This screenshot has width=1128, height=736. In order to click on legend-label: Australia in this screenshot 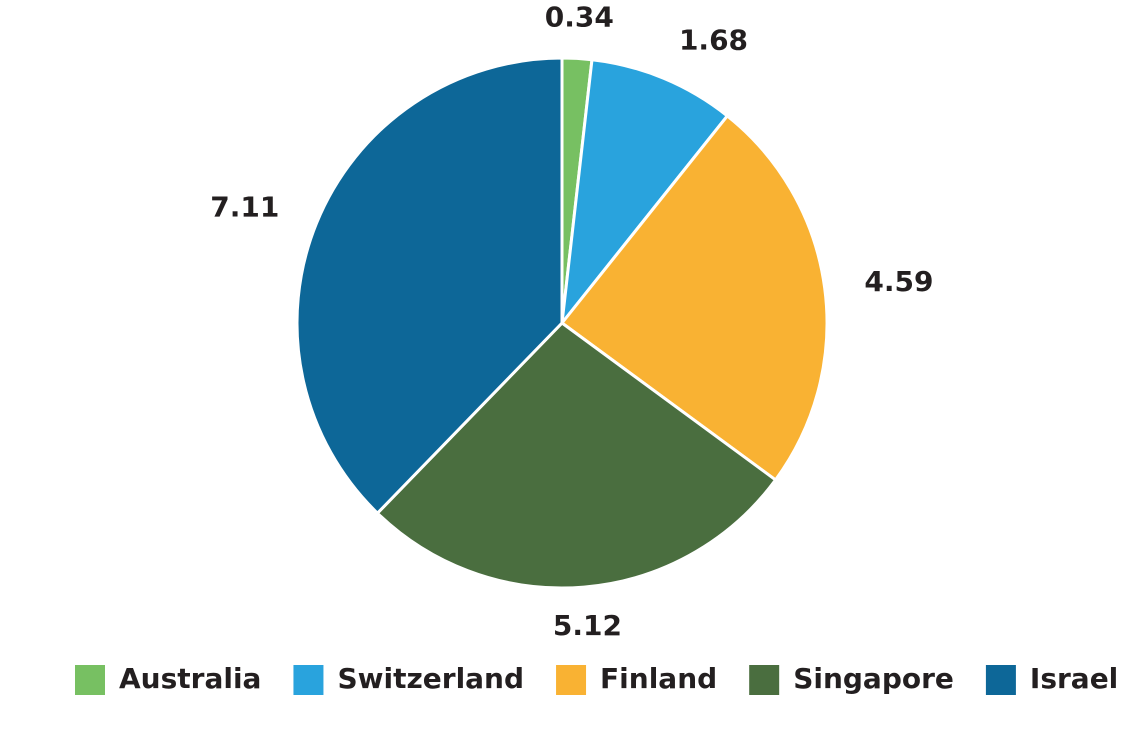, I will do `click(190, 678)`.